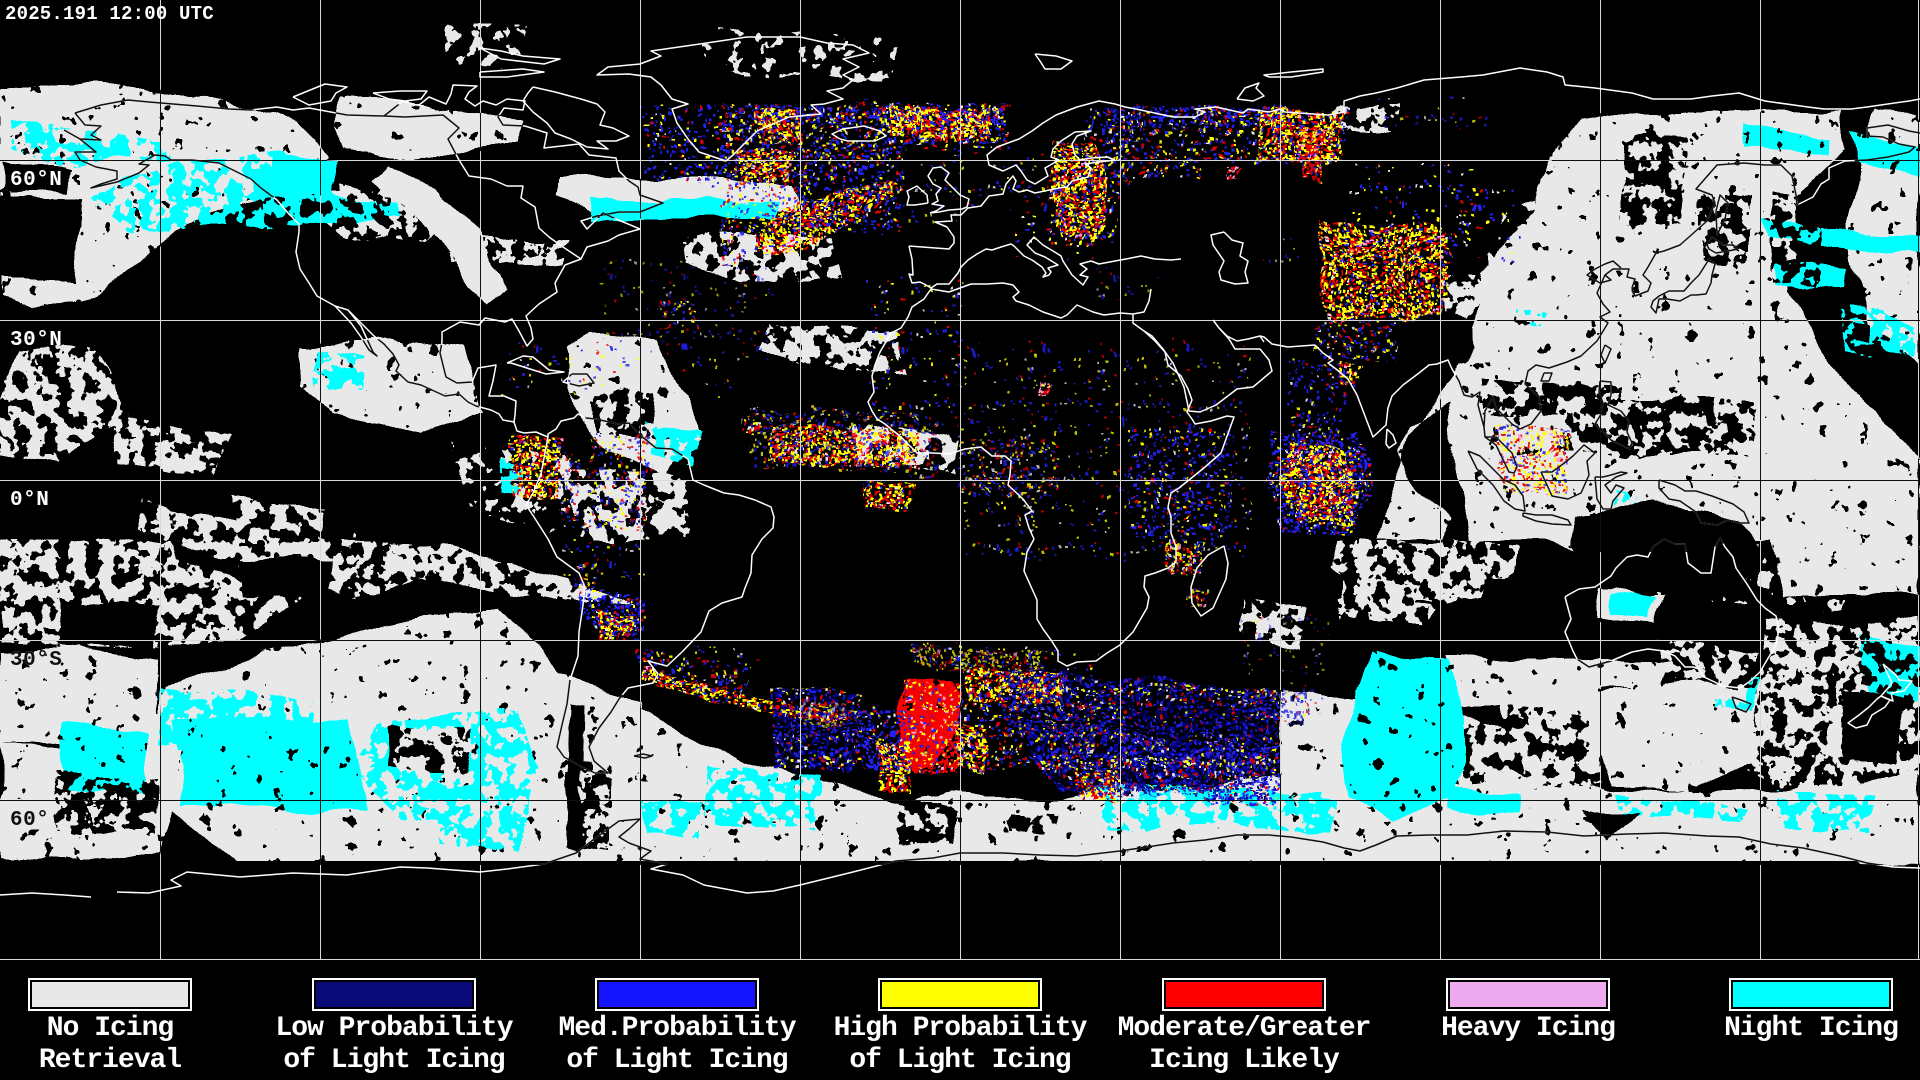 This screenshot has height=1080, width=1920. I want to click on svg-text: Low Probability, so click(394, 1028).